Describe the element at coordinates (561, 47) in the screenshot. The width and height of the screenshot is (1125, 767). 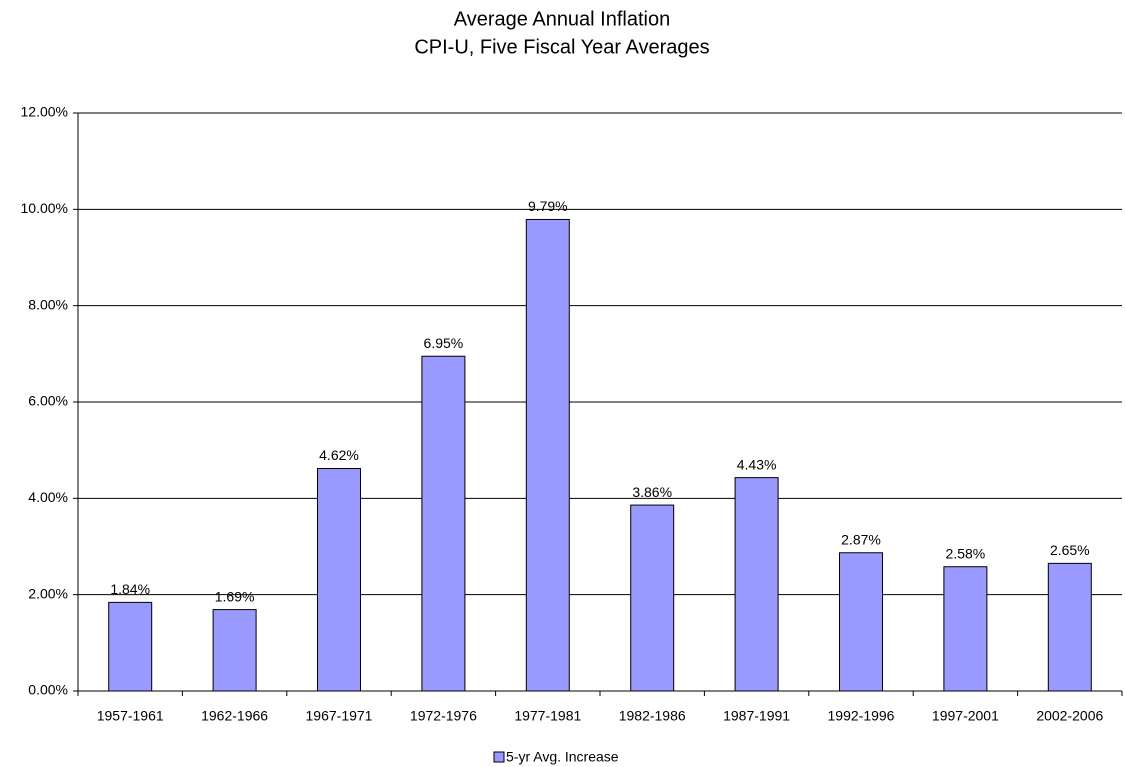
I see `chart-subtitle: CPI-U, Five Fiscal Year Averages` at that location.